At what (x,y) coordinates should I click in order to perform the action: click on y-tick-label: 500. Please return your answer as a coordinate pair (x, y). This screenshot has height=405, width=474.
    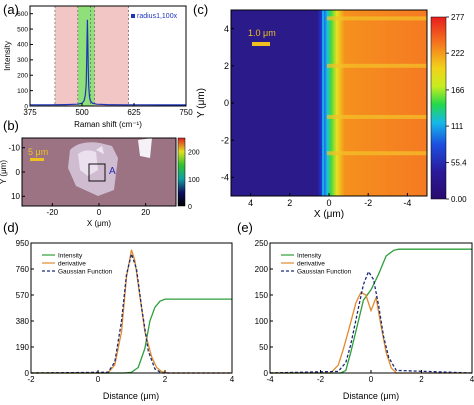
    Looking at the image, I should click on (22, 29).